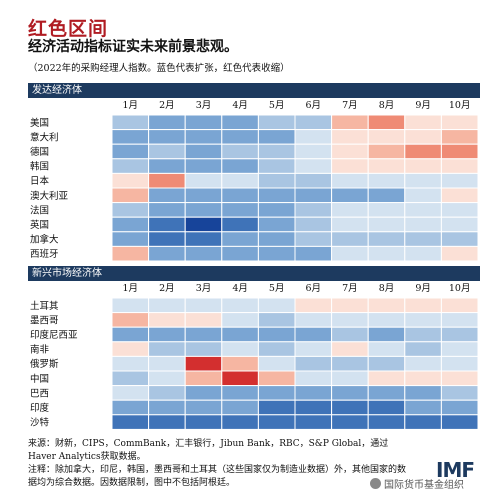 This screenshot has height=500, width=500. What do you see at coordinates (44, 240) in the screenshot?
I see `country-label: 加拿大` at bounding box center [44, 240].